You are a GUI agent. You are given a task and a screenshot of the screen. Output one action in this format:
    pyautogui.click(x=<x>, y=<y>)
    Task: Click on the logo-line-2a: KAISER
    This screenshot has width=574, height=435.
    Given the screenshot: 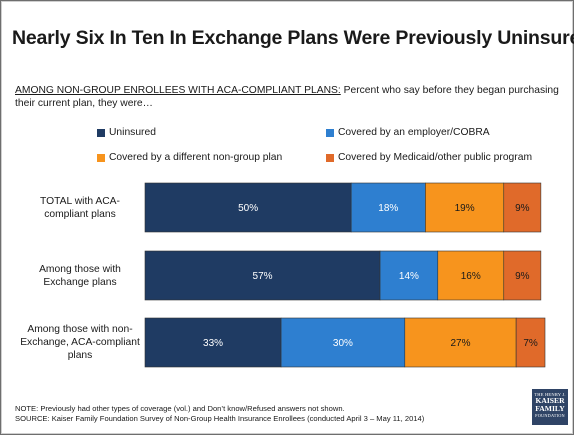 What is the action you would take?
    pyautogui.click(x=550, y=400)
    